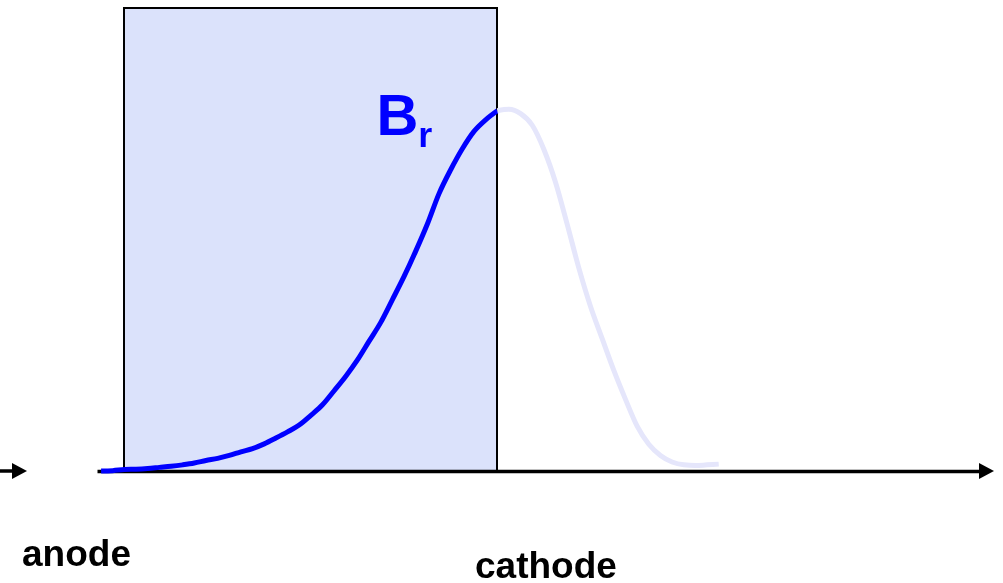 This screenshot has height=583, width=1003. Describe the element at coordinates (546, 564) in the screenshot. I see `text: cathode` at that location.